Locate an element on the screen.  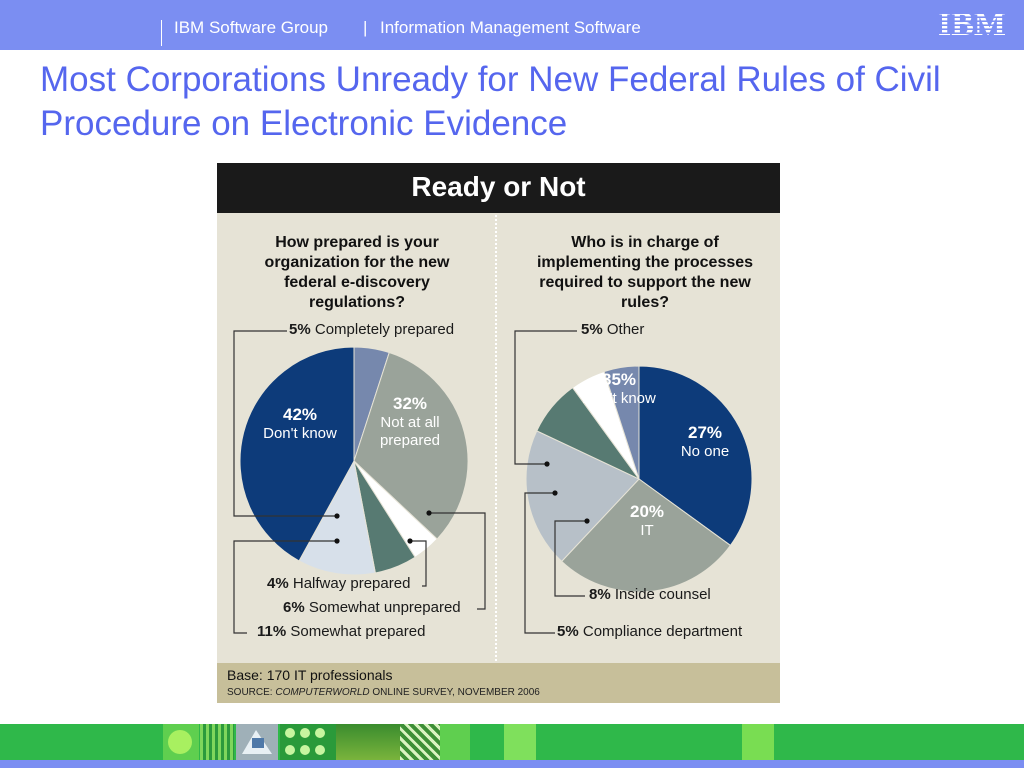
left-pie is located at coordinates (354, 461).